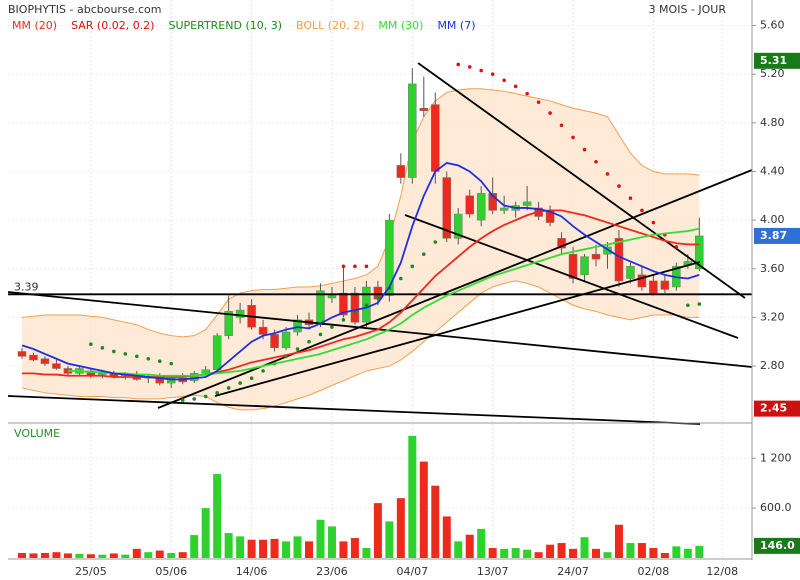 This screenshot has width=800, height=580. I want to click on x-tick-label: 04/07, so click(412, 571).